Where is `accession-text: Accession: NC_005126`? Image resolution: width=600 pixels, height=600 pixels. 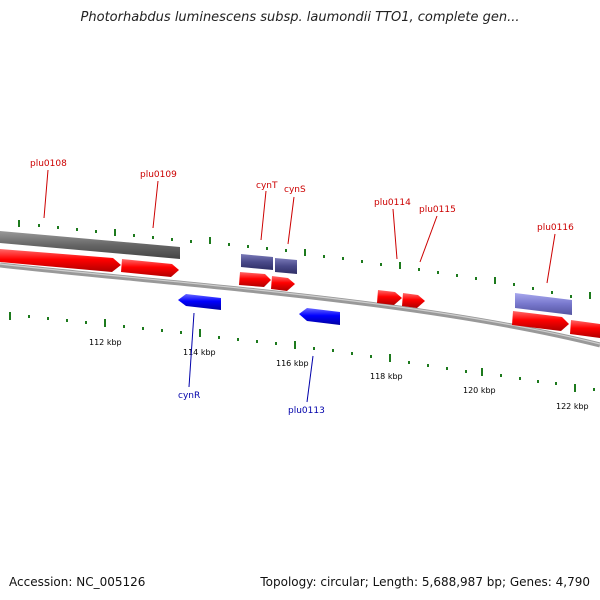 accession-text: Accession: NC_005126 is located at coordinates (77, 582).